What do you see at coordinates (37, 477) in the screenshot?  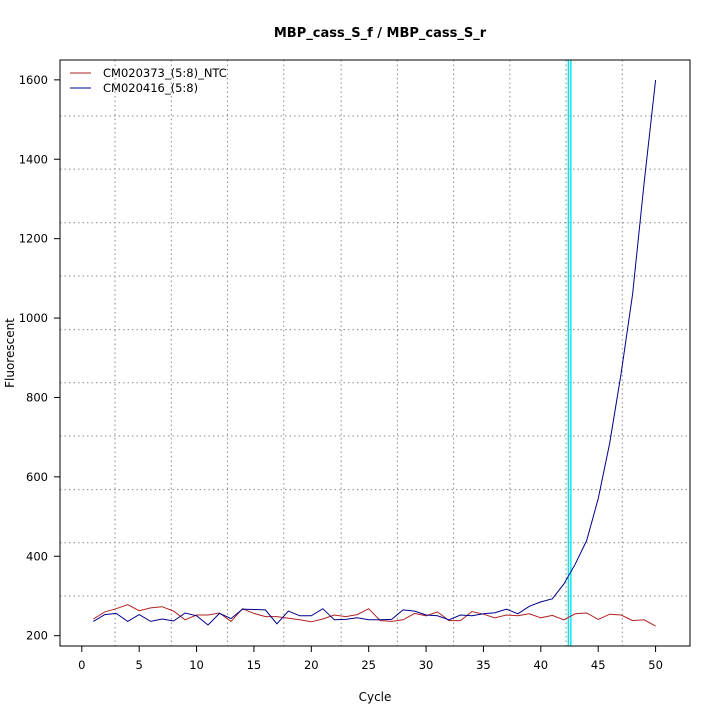 I see `y-tick-label: 600` at bounding box center [37, 477].